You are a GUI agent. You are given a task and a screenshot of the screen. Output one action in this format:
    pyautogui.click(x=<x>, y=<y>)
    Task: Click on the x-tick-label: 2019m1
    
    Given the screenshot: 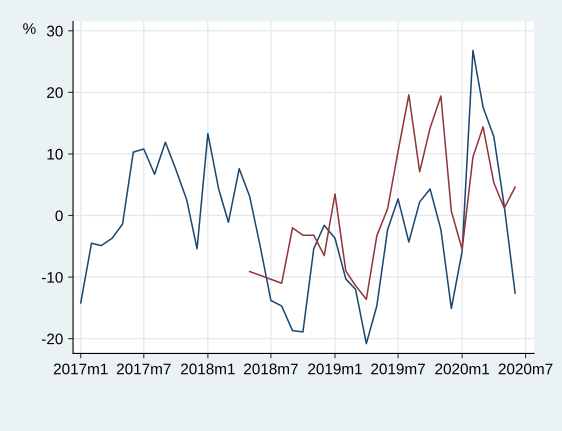 What is the action you would take?
    pyautogui.click(x=335, y=369)
    